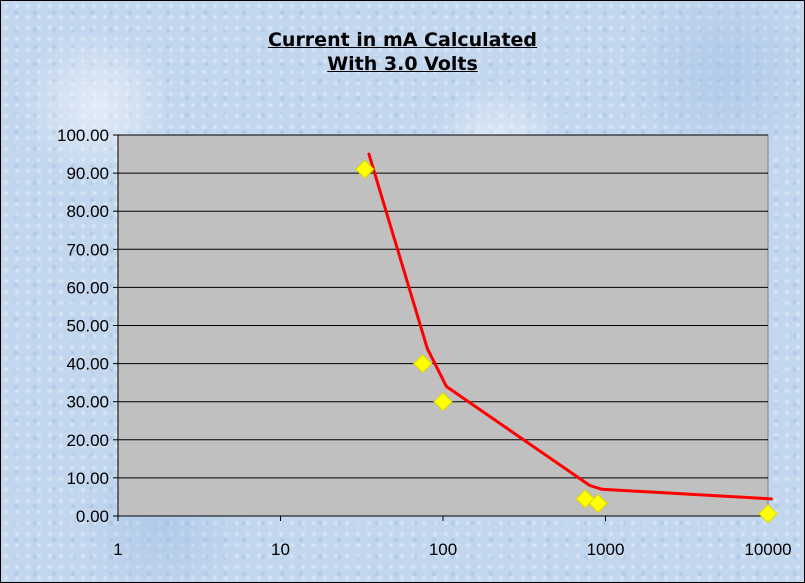  What do you see at coordinates (443, 549) in the screenshot?
I see `x-tick-label-2: 100` at bounding box center [443, 549].